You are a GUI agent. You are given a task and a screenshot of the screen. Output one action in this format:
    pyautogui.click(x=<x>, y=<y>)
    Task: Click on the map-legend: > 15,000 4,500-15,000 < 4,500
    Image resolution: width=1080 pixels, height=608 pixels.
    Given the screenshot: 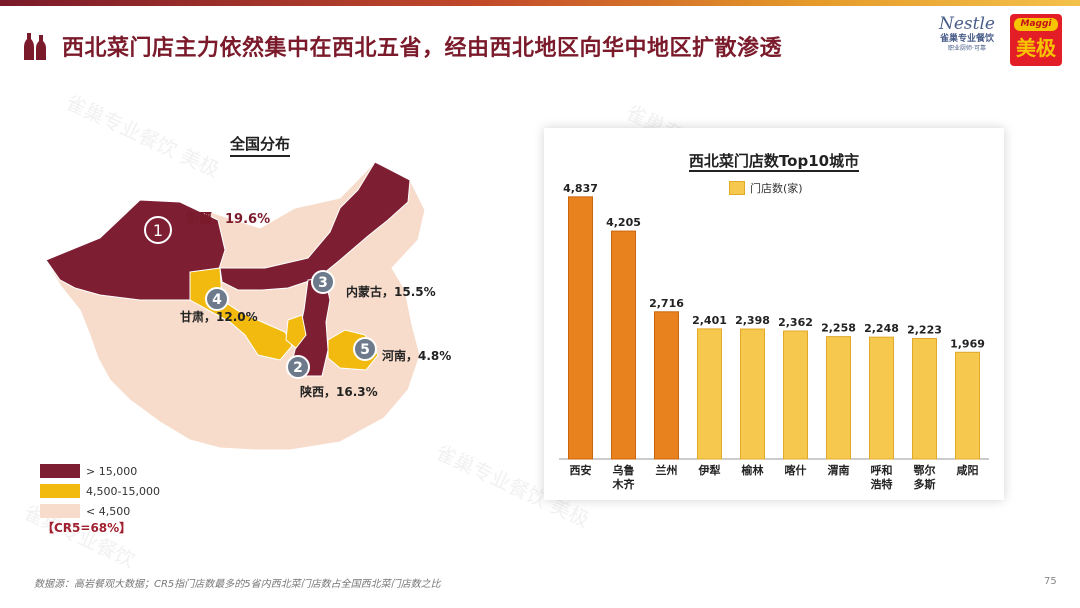 What is the action you would take?
    pyautogui.click(x=100, y=492)
    